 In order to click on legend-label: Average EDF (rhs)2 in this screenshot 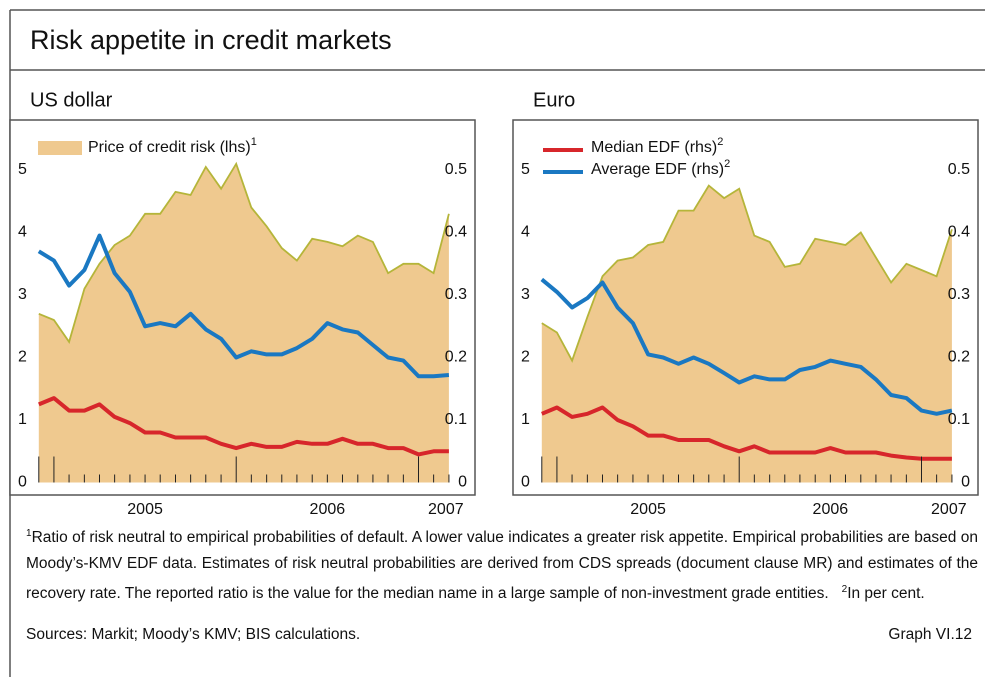, I will do `click(660, 168)`.